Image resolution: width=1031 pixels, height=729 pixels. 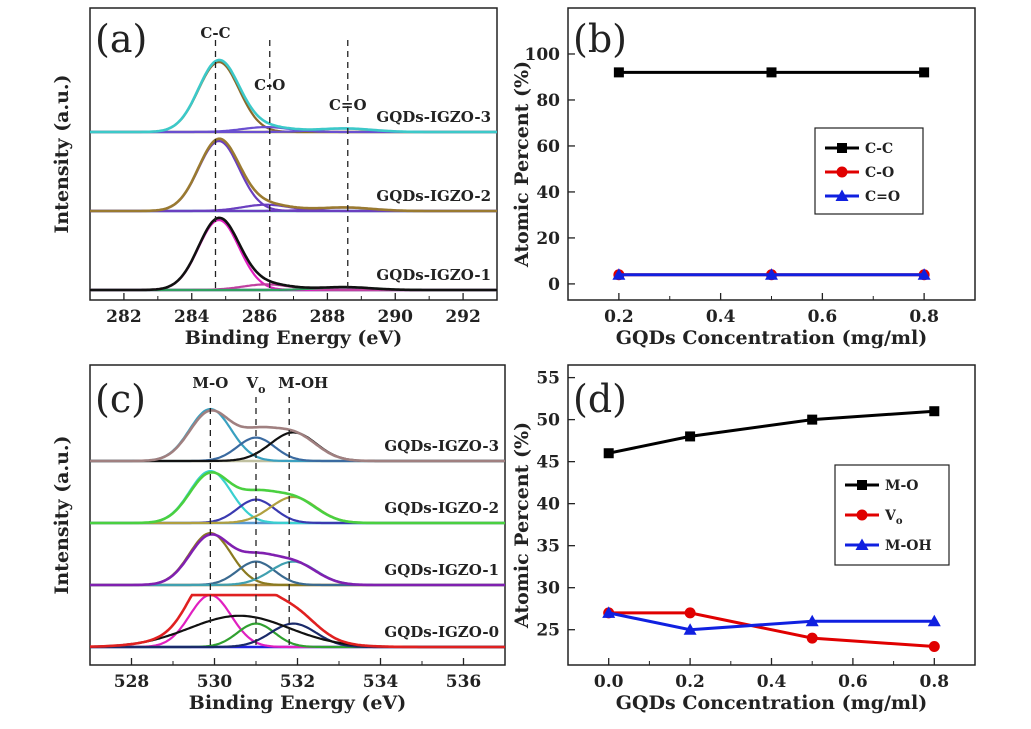 I want to click on panel-label: (d), so click(x=600, y=399).